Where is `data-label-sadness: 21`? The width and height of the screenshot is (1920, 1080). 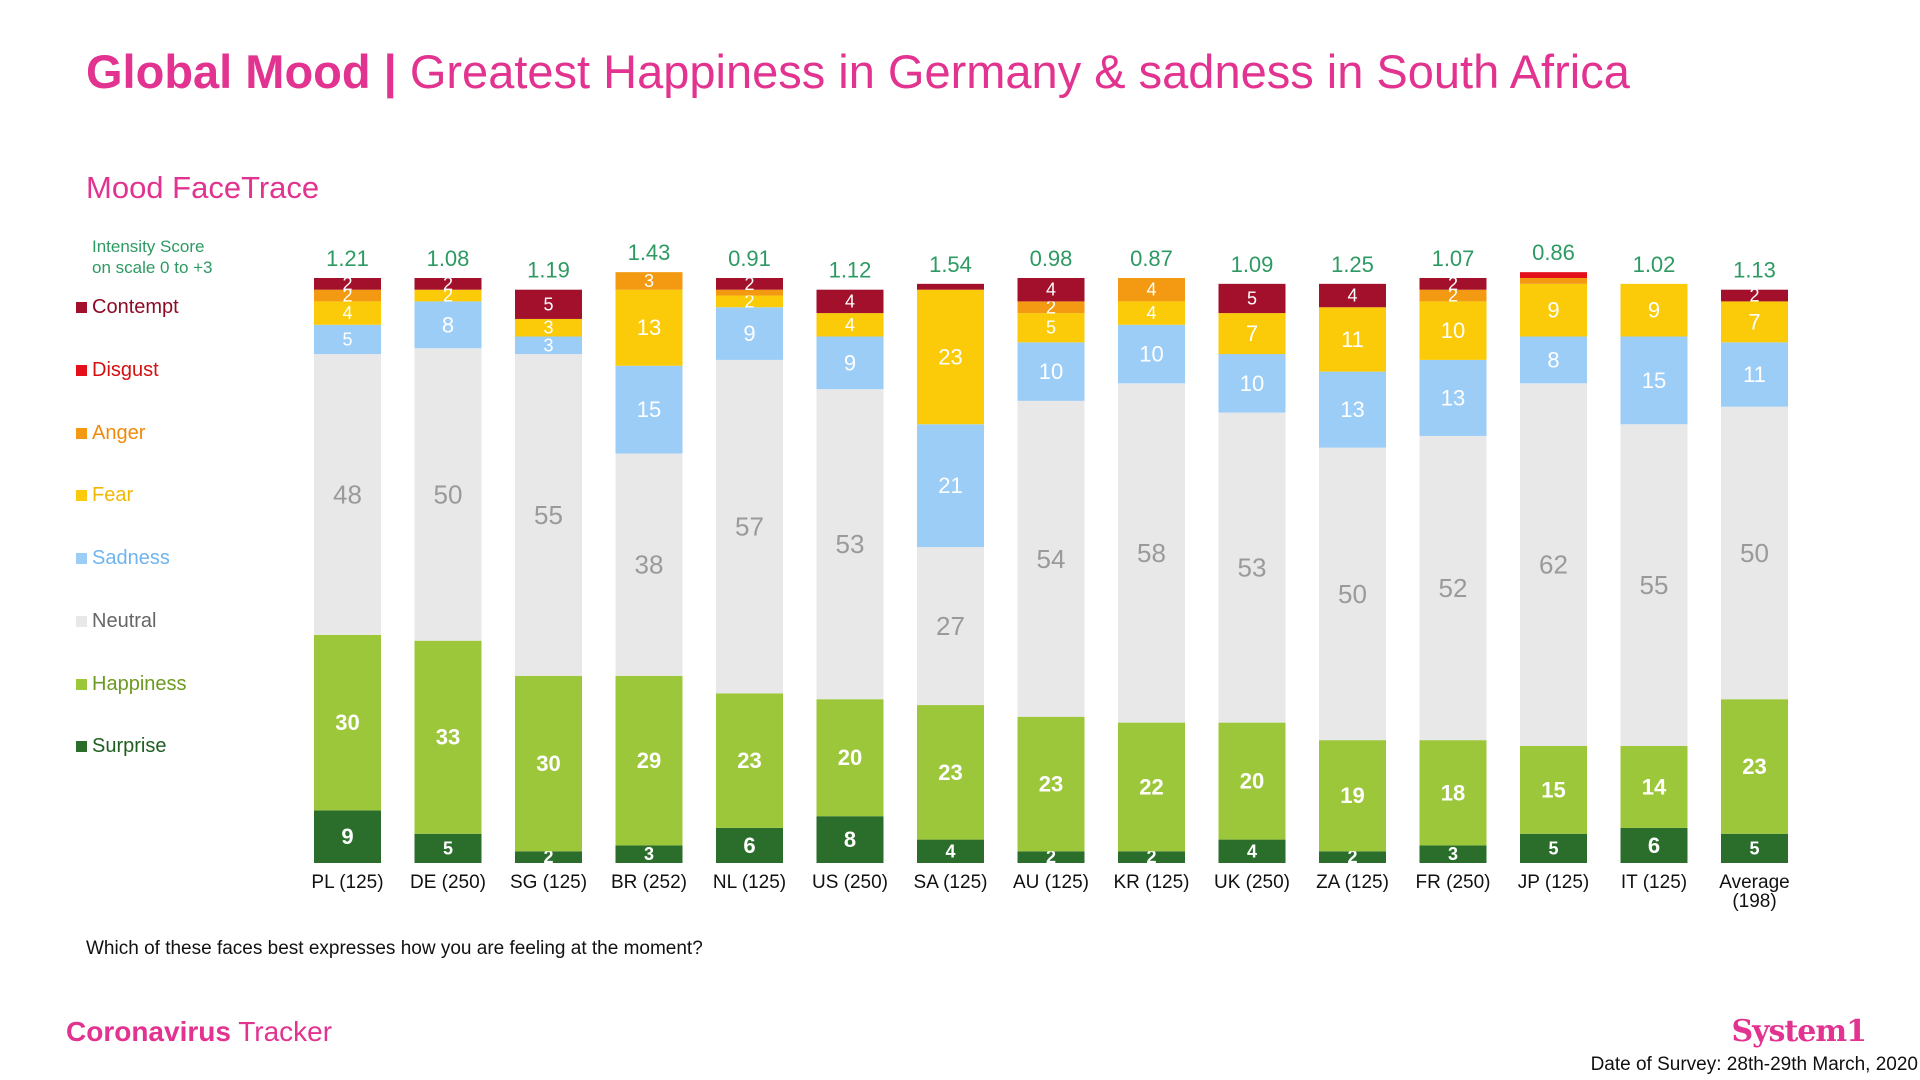 data-label-sadness: 21 is located at coordinates (950, 485).